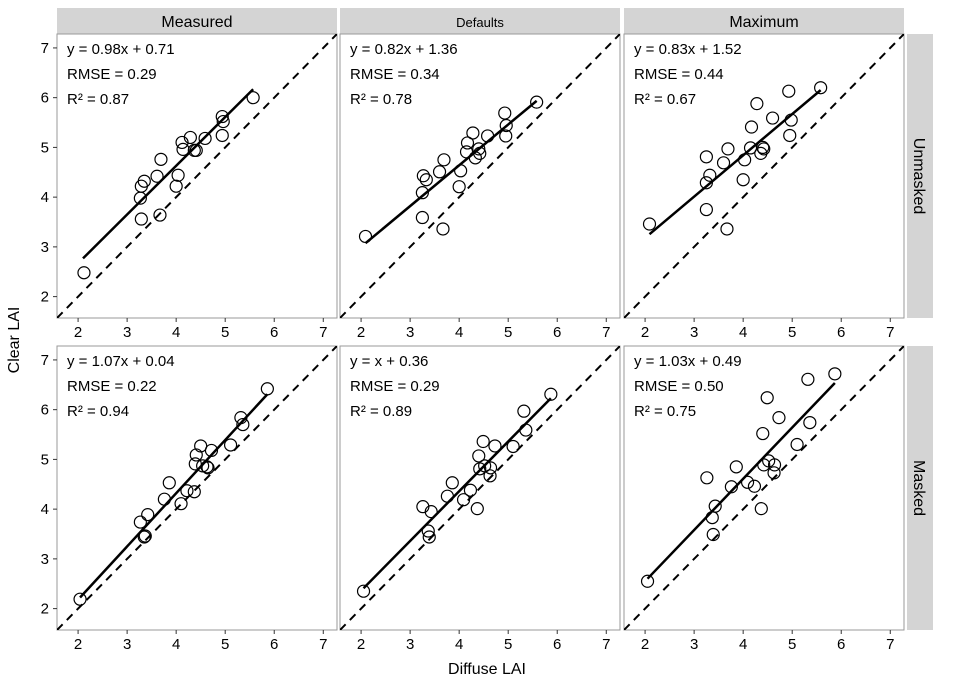  What do you see at coordinates (45, 609) in the screenshot?
I see `y-tick-label: 2` at bounding box center [45, 609].